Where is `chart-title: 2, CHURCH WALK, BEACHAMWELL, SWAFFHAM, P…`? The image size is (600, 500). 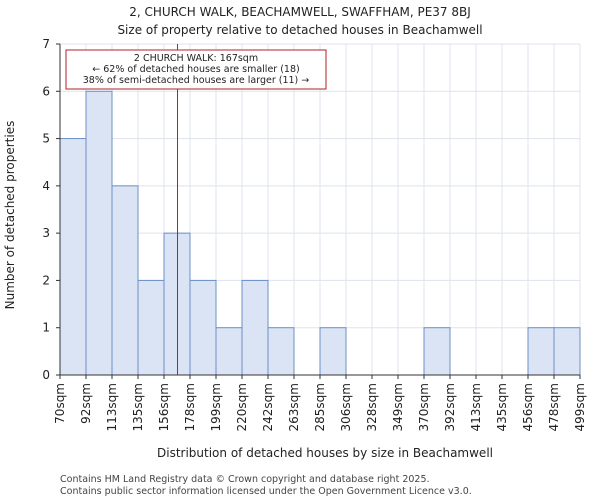
chart-title: 2, CHURCH WALK, BEACHAMWELL, SWAFFHAM, P… is located at coordinates (300, 12).